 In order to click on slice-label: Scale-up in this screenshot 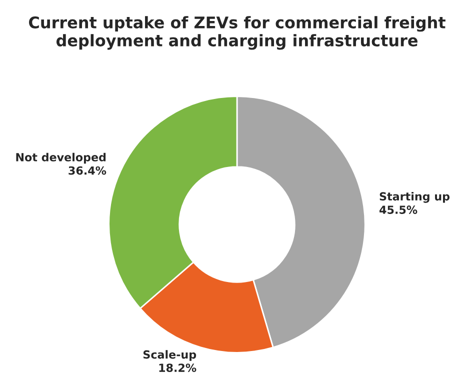, I will do `click(169, 355)`.